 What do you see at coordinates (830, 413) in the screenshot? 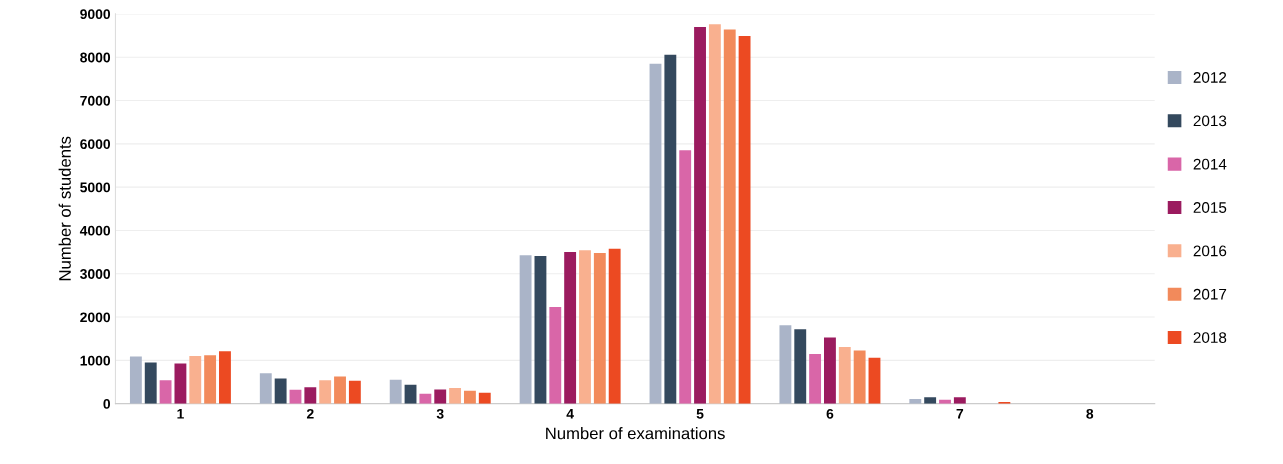
I see `x-tick-label: 6` at bounding box center [830, 413].